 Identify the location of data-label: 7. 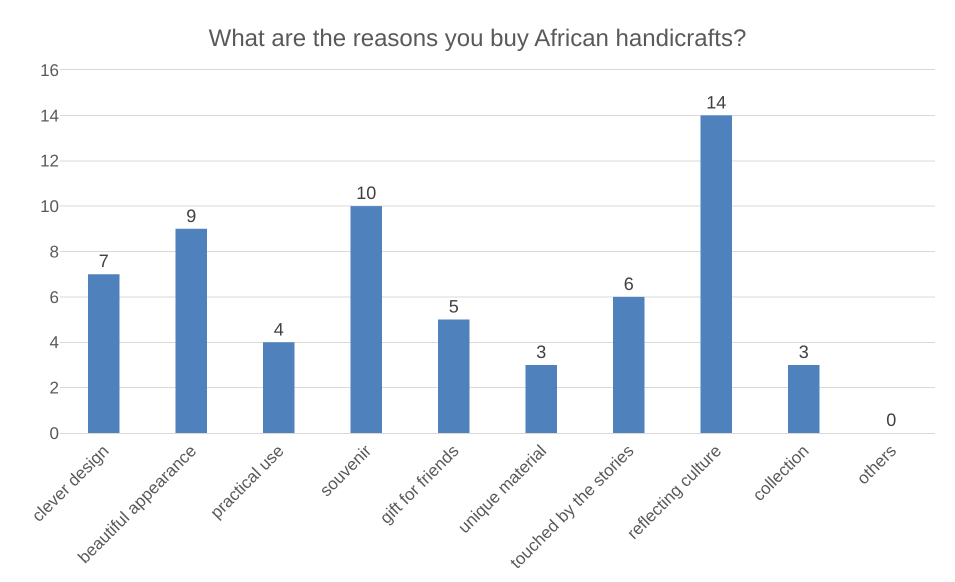
(103, 261).